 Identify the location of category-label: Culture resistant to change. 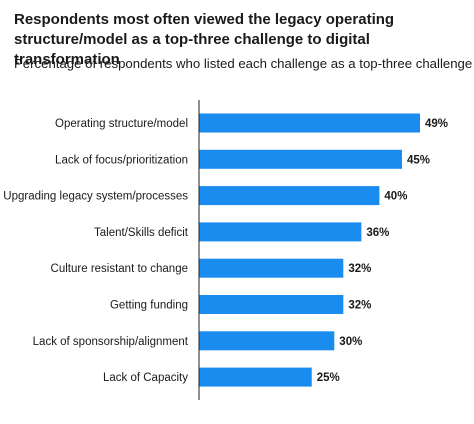
(119, 269).